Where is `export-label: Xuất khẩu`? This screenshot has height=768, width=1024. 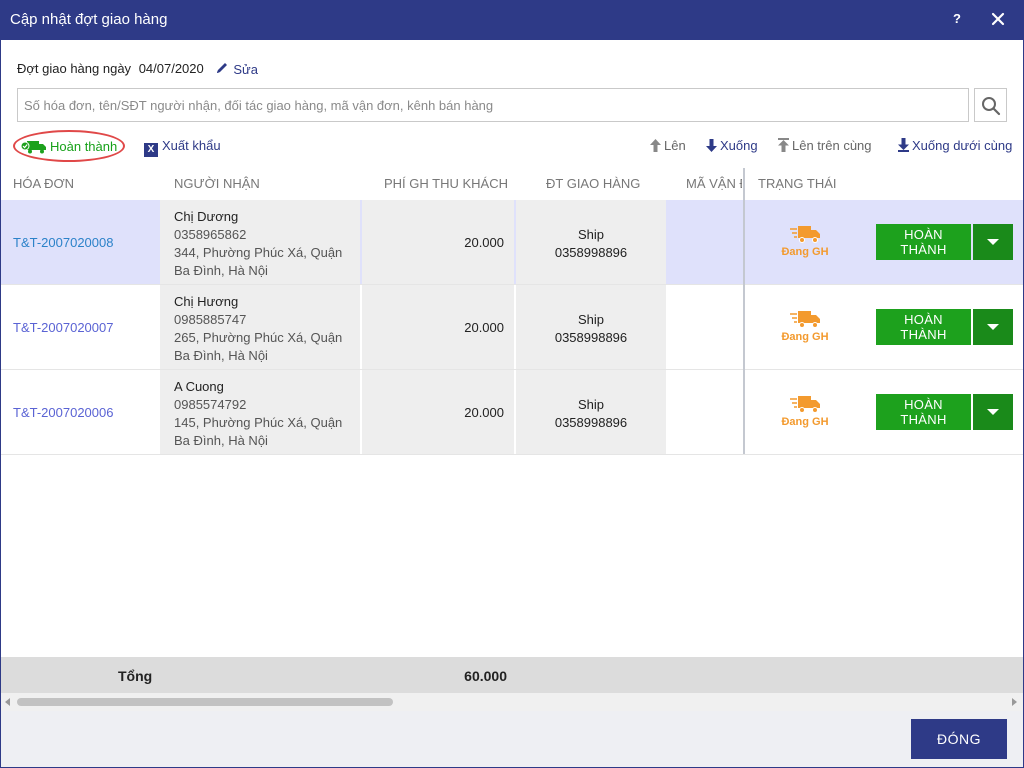
export-label: Xuất khẩu is located at coordinates (191, 145).